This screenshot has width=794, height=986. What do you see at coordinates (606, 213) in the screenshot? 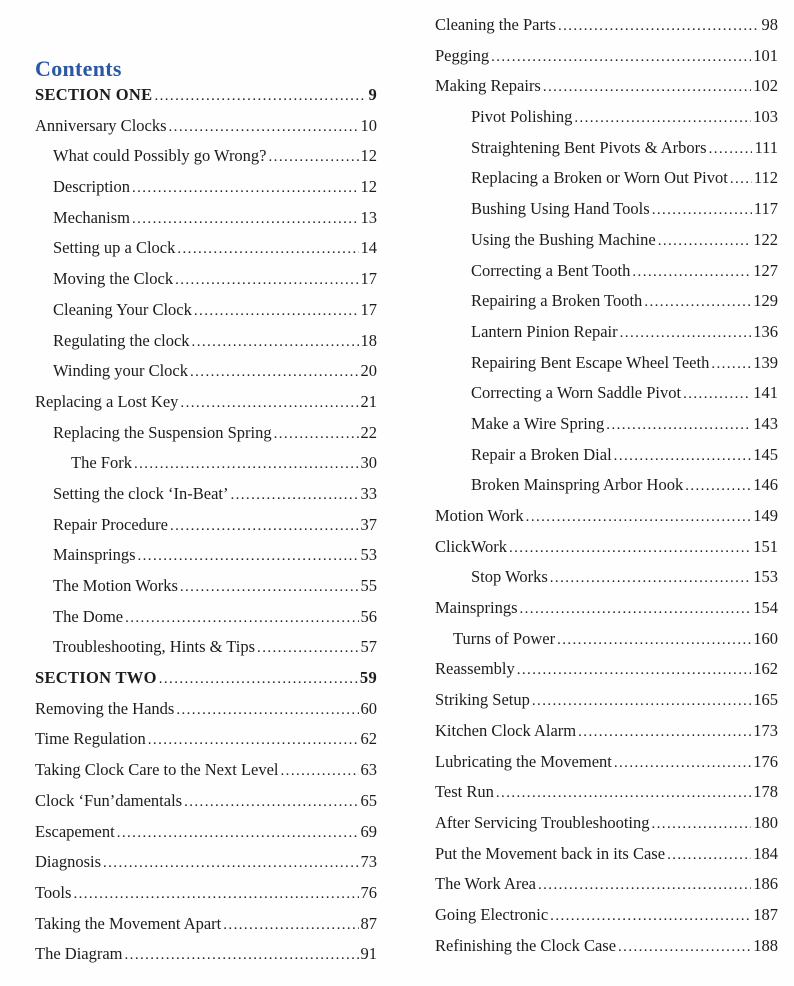
I see `toc-entry: Bushing Using Hand Tools 117` at bounding box center [606, 213].